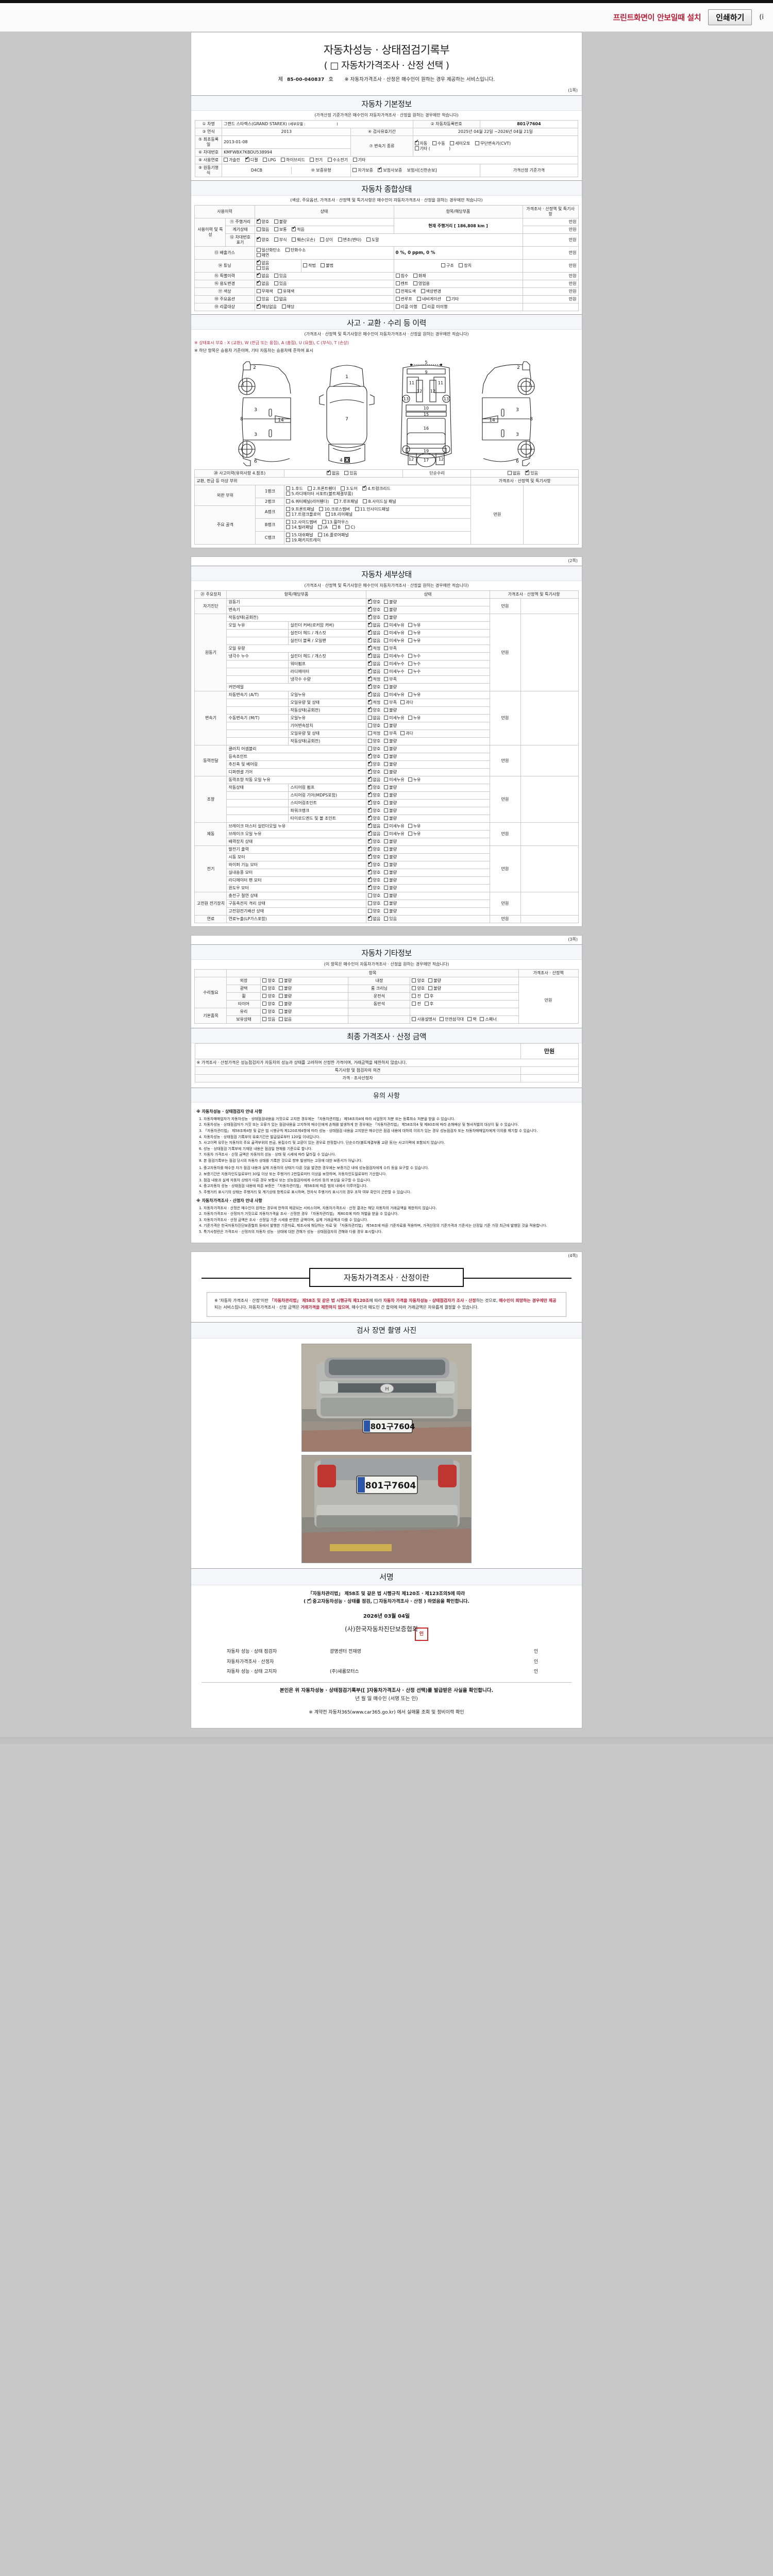 The height and width of the screenshot is (2576, 773). Describe the element at coordinates (280, 240) in the screenshot. I see `opt-corrode: 부식` at that location.